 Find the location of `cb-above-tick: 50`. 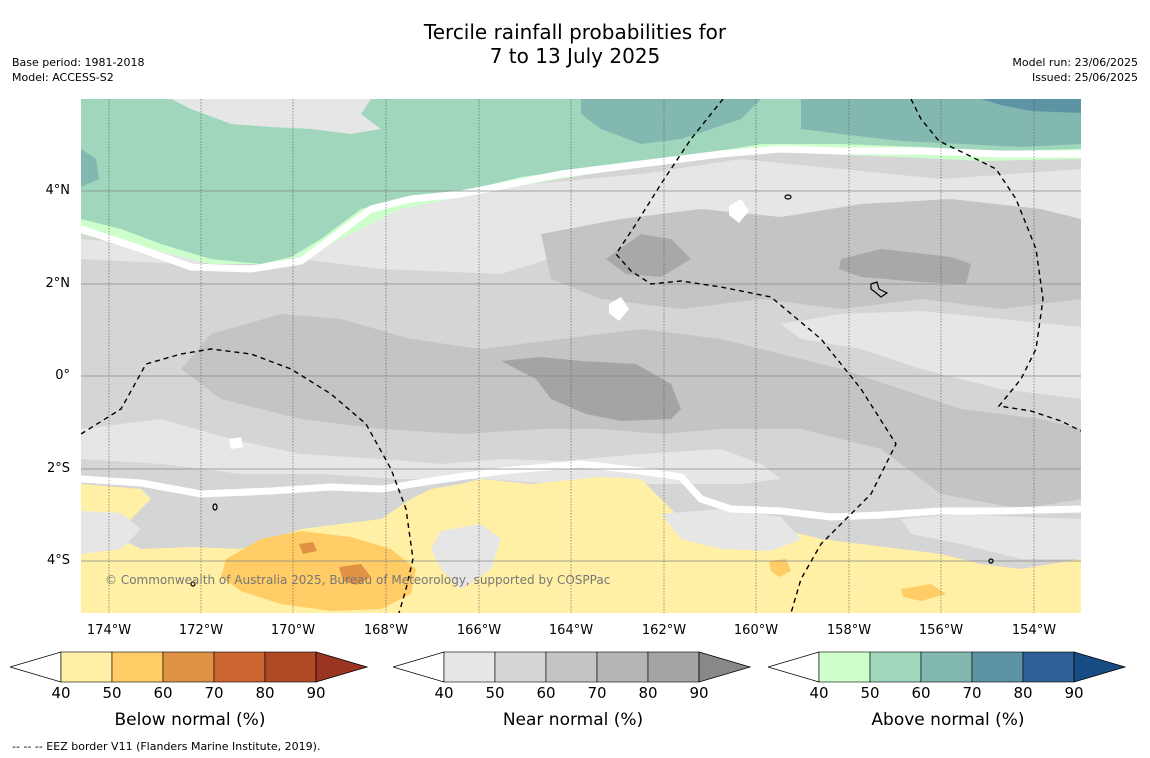

cb-above-tick: 50 is located at coordinates (870, 693).